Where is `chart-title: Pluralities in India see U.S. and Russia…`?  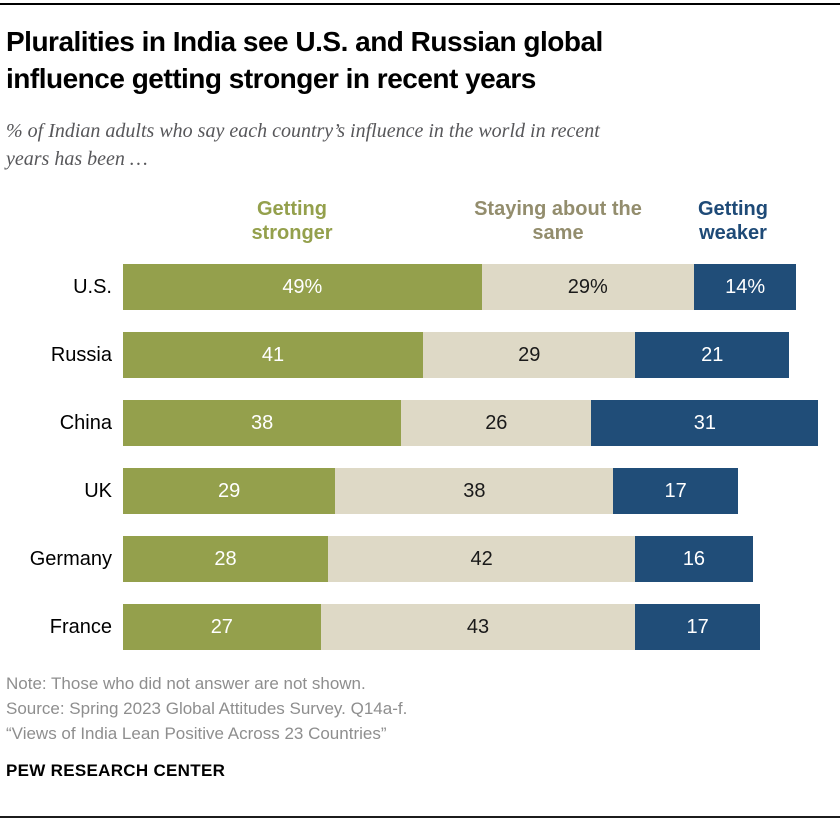 chart-title: Pluralities in India see U.S. and Russia… is located at coordinates (406, 60).